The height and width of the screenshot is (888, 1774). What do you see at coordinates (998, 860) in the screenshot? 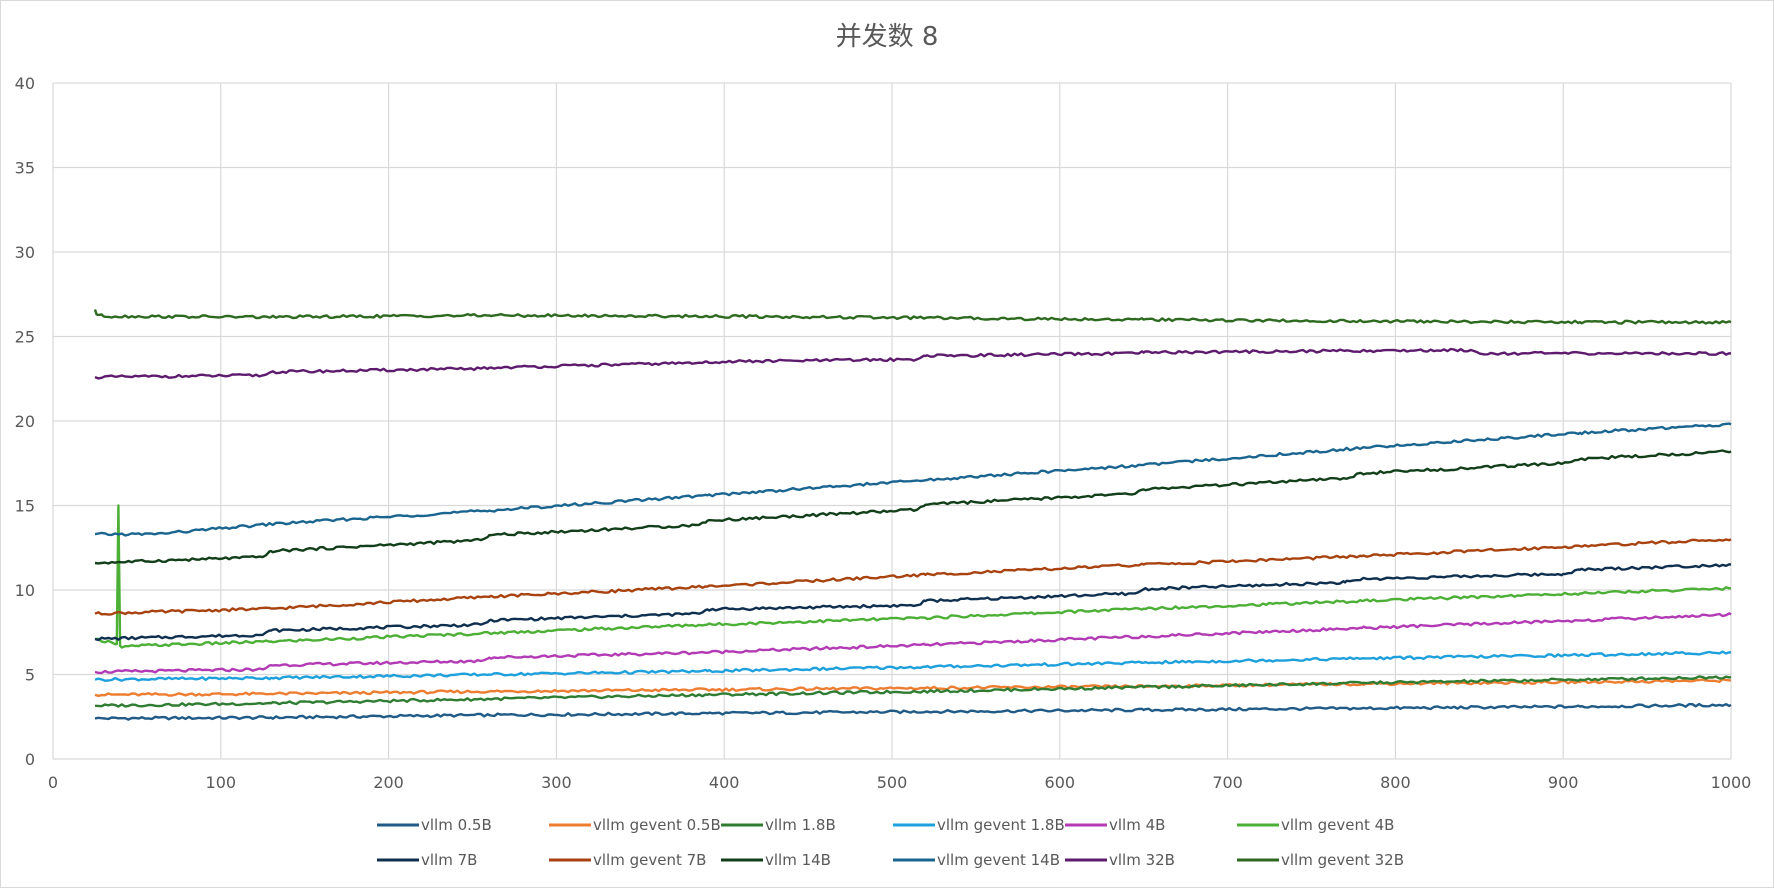
I see `legend-label: vllm gevent 14B` at bounding box center [998, 860].